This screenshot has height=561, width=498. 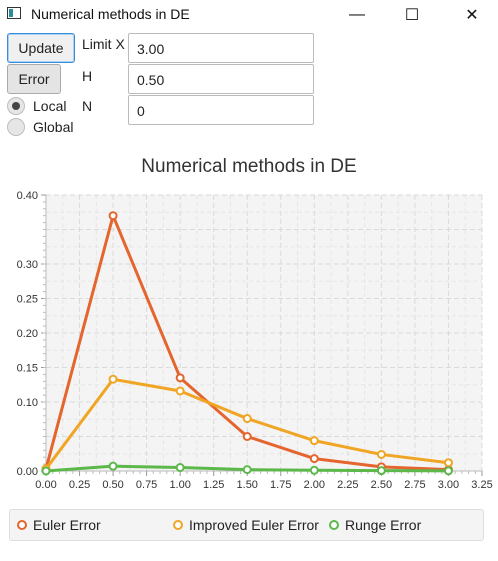 What do you see at coordinates (221, 48) in the screenshot?
I see `limit-x-input: 3.00` at bounding box center [221, 48].